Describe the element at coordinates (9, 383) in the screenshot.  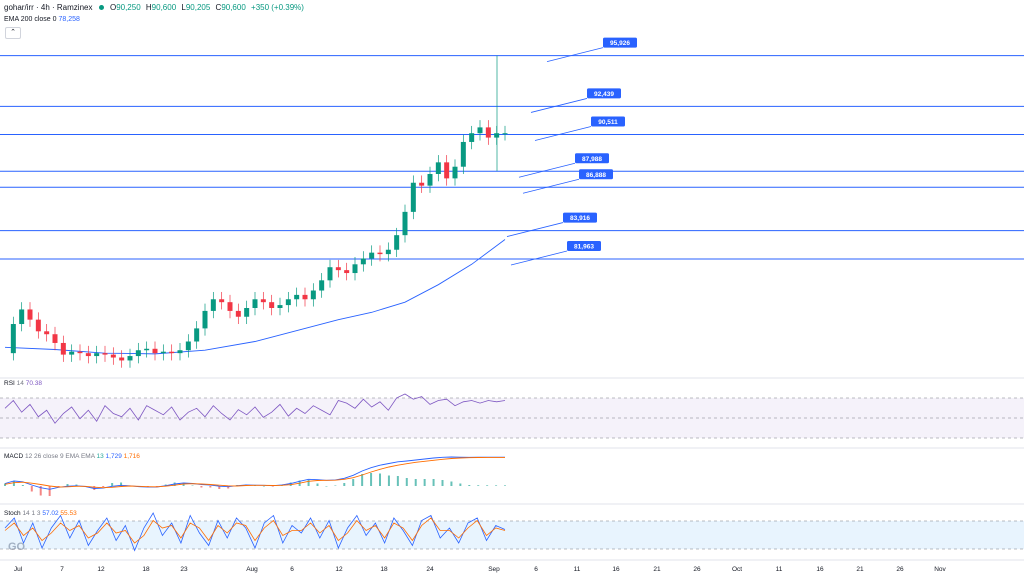
I see `rsi-name: RSI` at that location.